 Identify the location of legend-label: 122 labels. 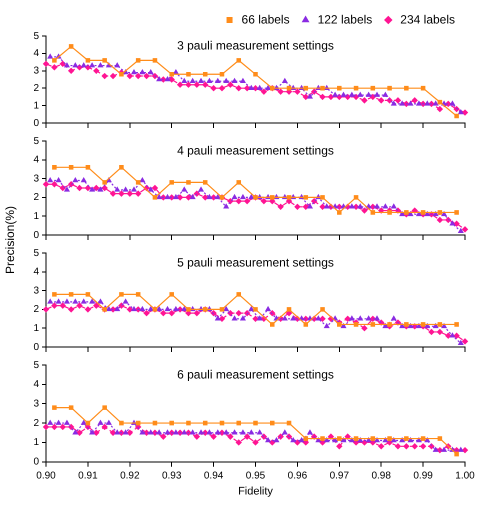
(345, 19).